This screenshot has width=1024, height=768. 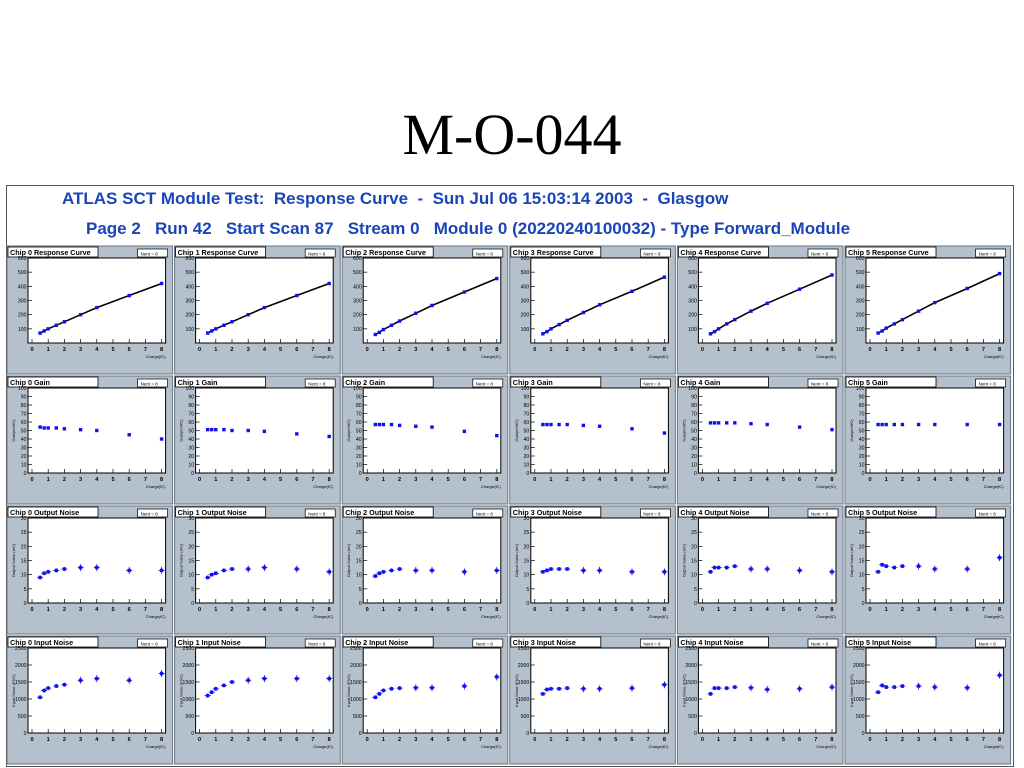 I want to click on y-tick-label: 80, so click(x=359, y=406).